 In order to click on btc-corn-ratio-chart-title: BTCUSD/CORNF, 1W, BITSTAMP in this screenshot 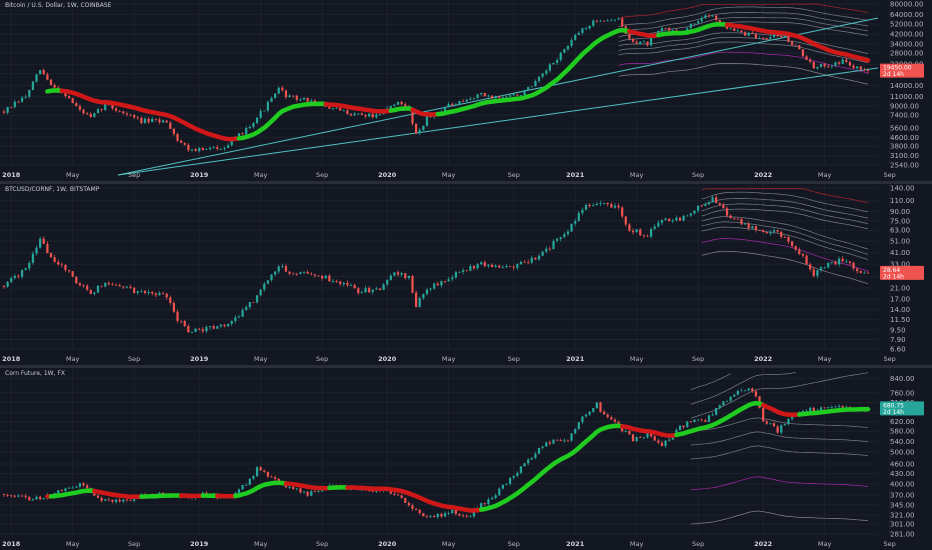, I will do `click(52, 189)`.